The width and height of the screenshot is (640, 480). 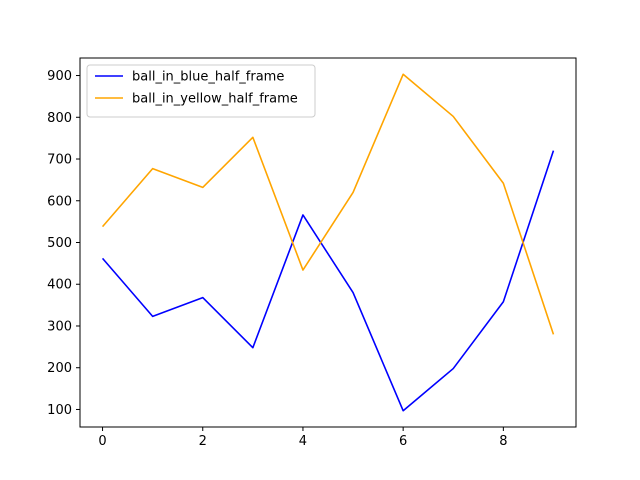 I want to click on legend-box, so click(x=201, y=91).